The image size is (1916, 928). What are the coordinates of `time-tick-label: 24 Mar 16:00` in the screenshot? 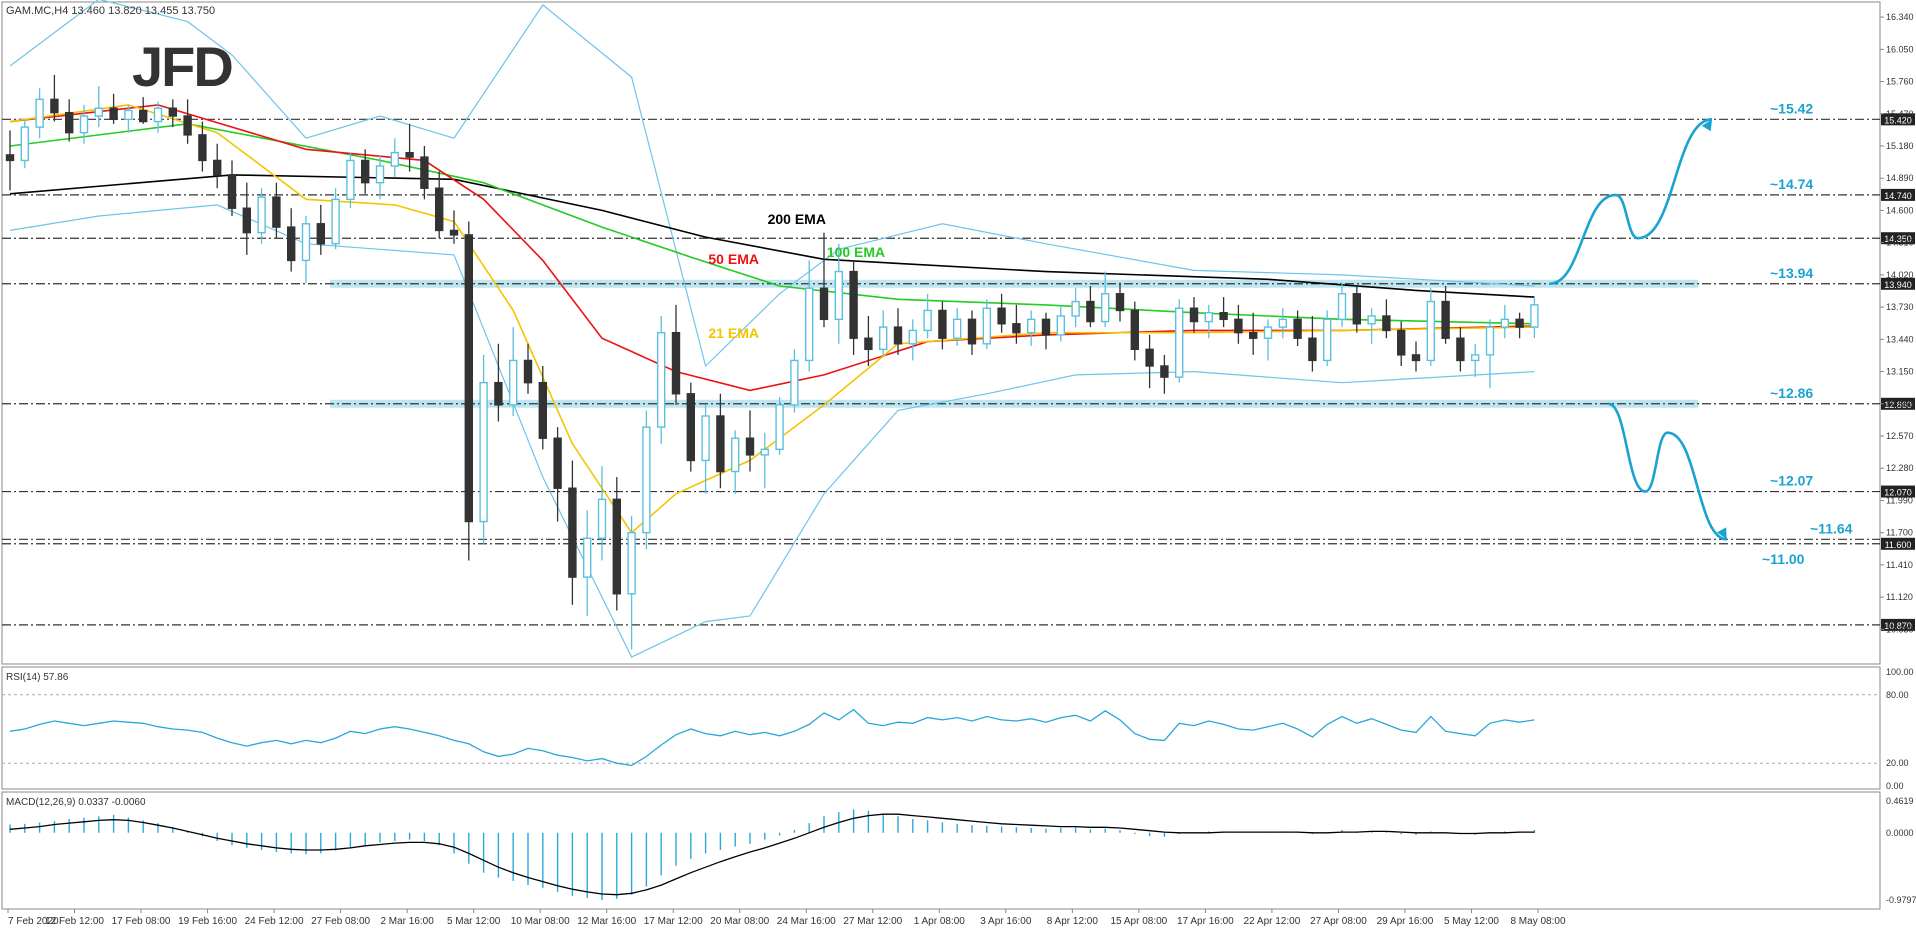 It's located at (806, 921).